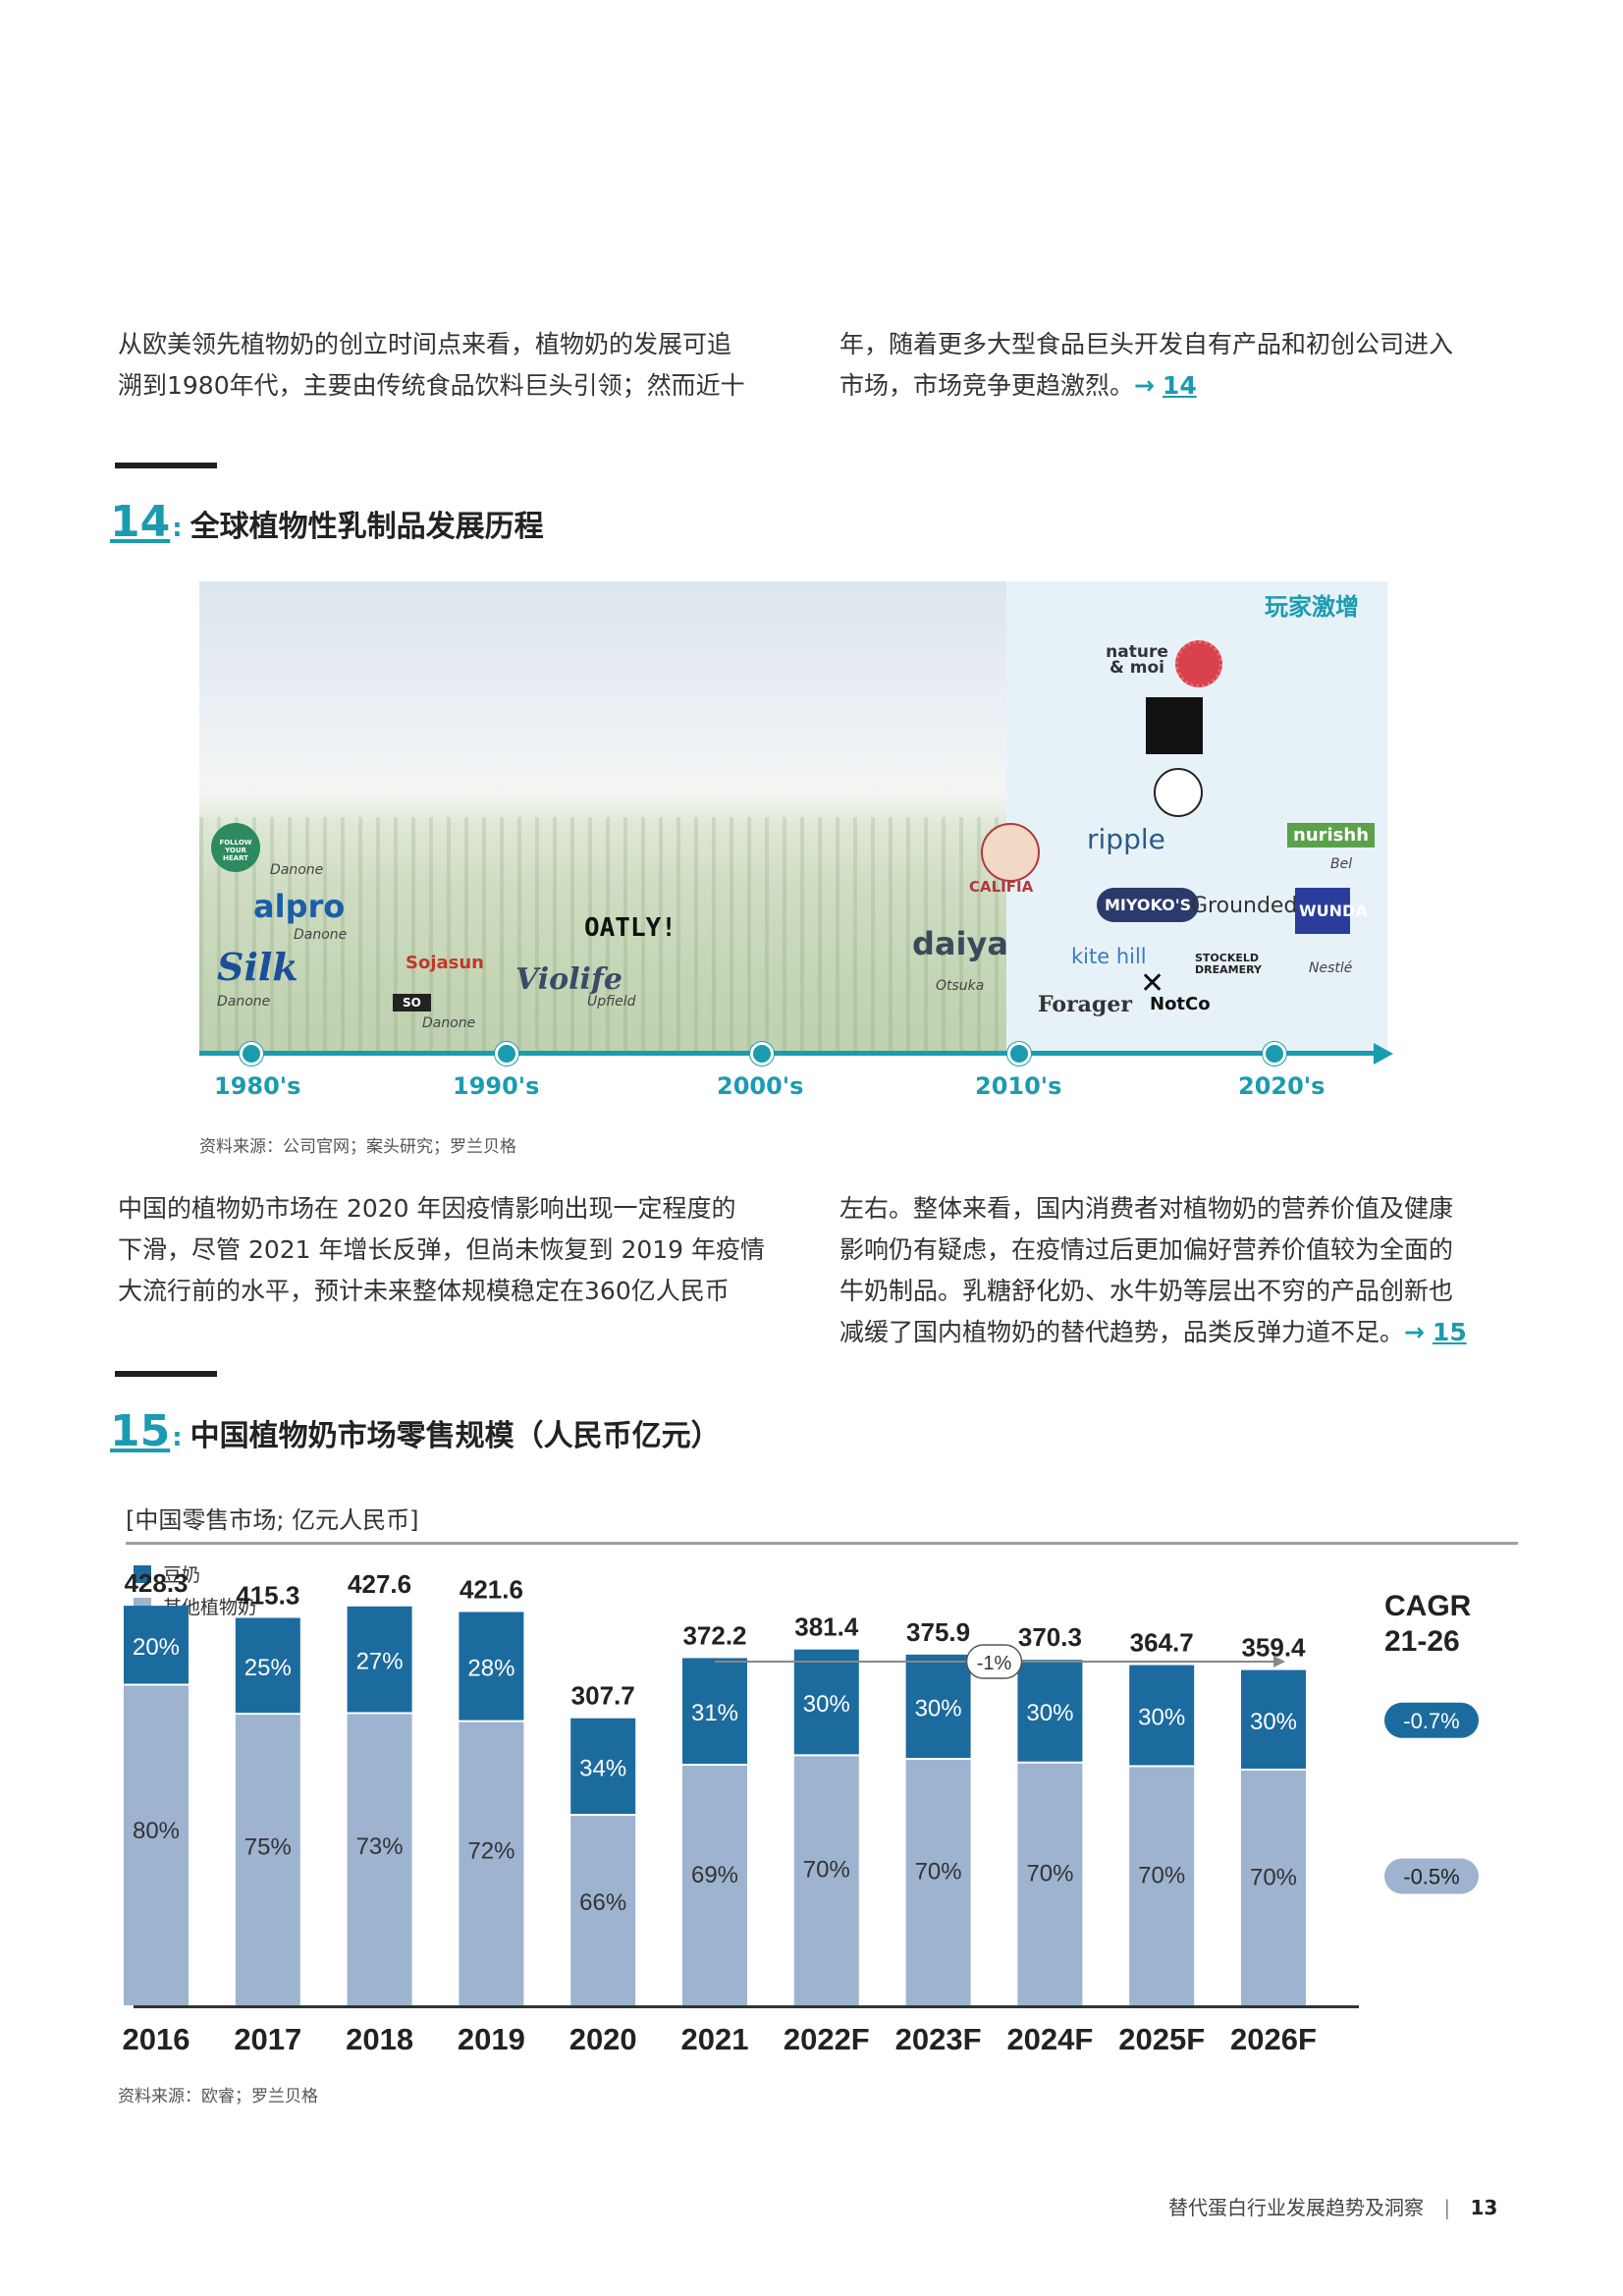 The width and height of the screenshot is (1623, 2296). What do you see at coordinates (1162, 1643) in the screenshot?
I see `bar-total-label: 364.7` at bounding box center [1162, 1643].